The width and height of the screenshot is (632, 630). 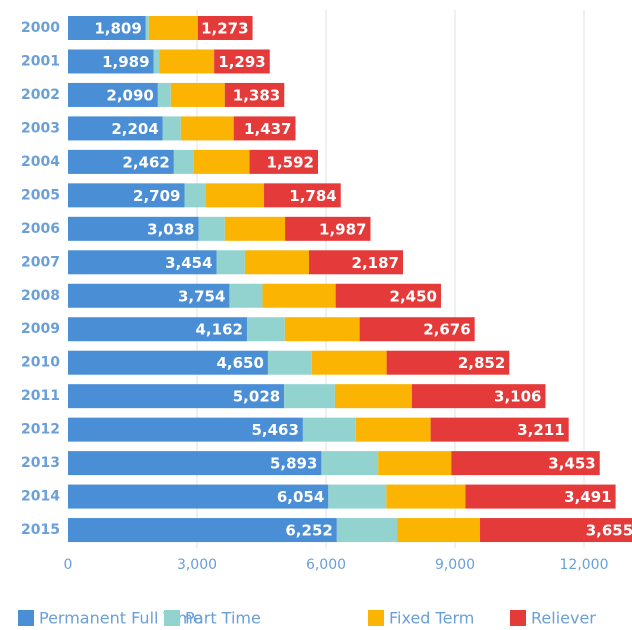 What do you see at coordinates (129, 95) in the screenshot?
I see `value-label: 2,090` at bounding box center [129, 95].